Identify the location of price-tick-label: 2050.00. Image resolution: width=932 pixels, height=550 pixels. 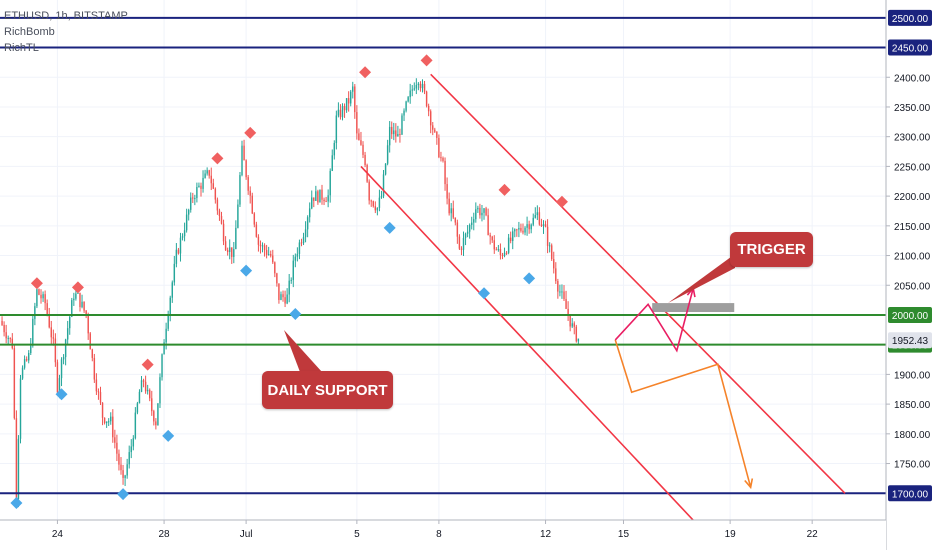
(912, 286).